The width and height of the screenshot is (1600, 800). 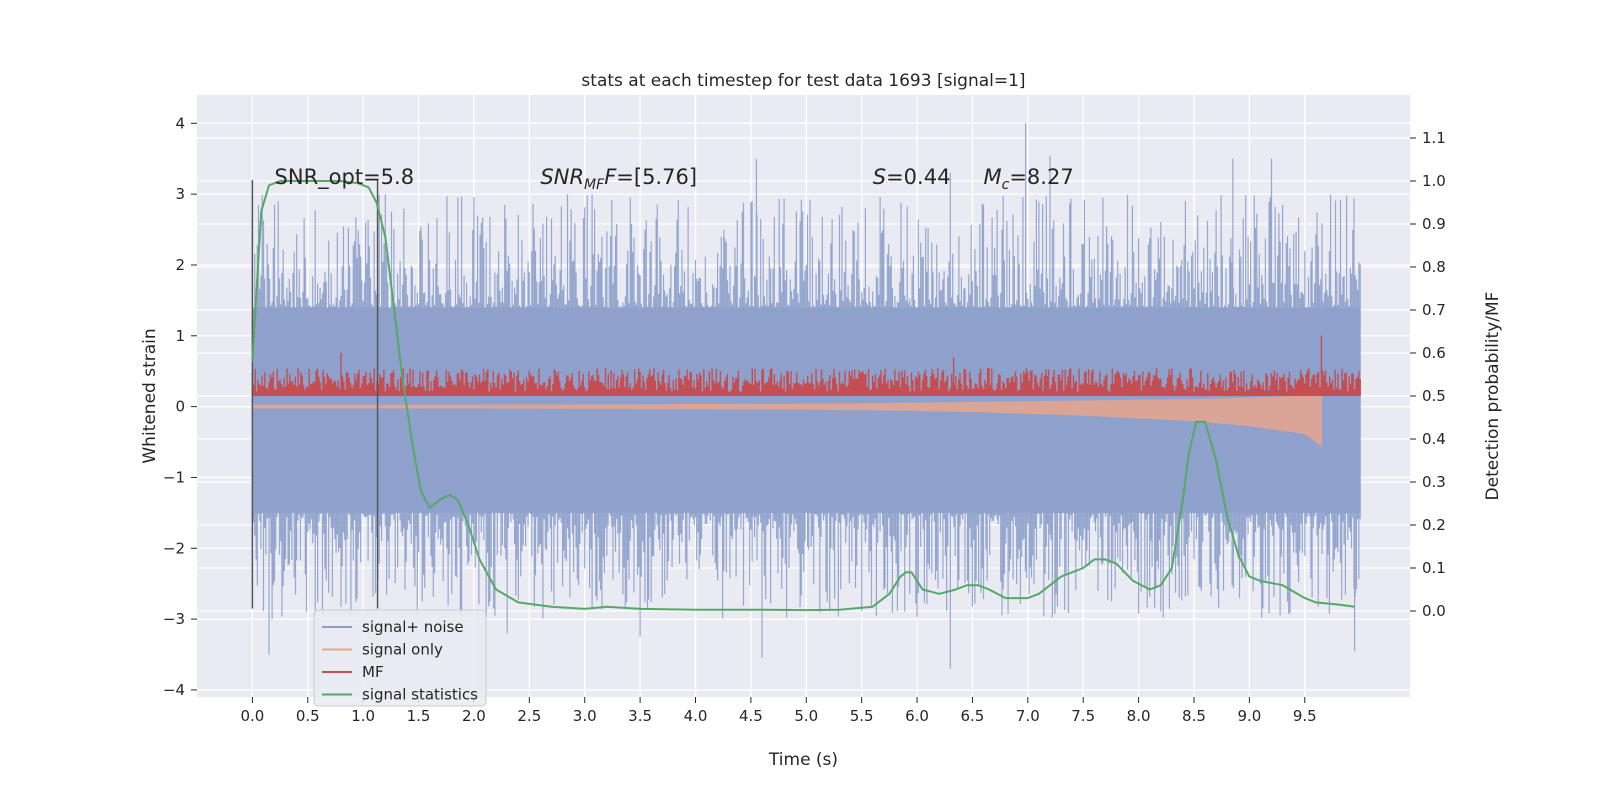 What do you see at coordinates (180, 265) in the screenshot?
I see `y-tick-label: 2` at bounding box center [180, 265].